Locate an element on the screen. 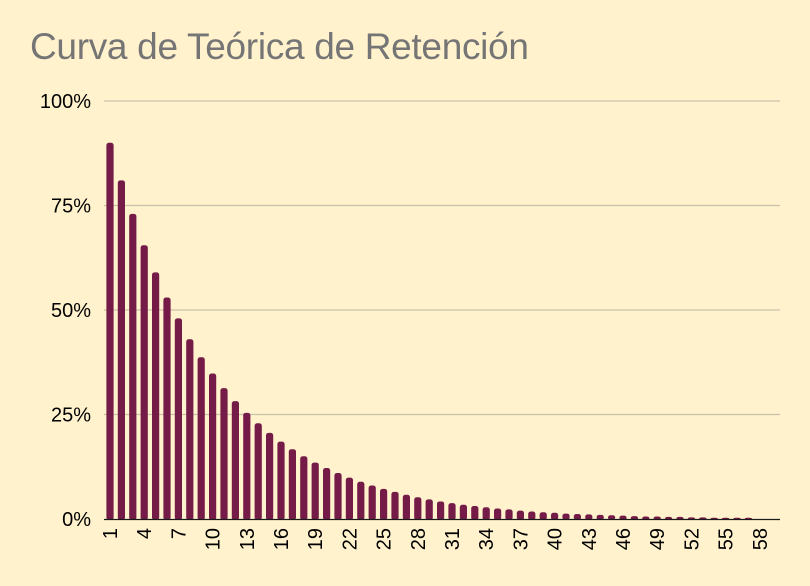 The width and height of the screenshot is (810, 586). x-axis-labels: 1 4 7 10 13 16 19 22 25 28 31 34 37 40 43 46 49 52 55 58 is located at coordinates (436, 539).